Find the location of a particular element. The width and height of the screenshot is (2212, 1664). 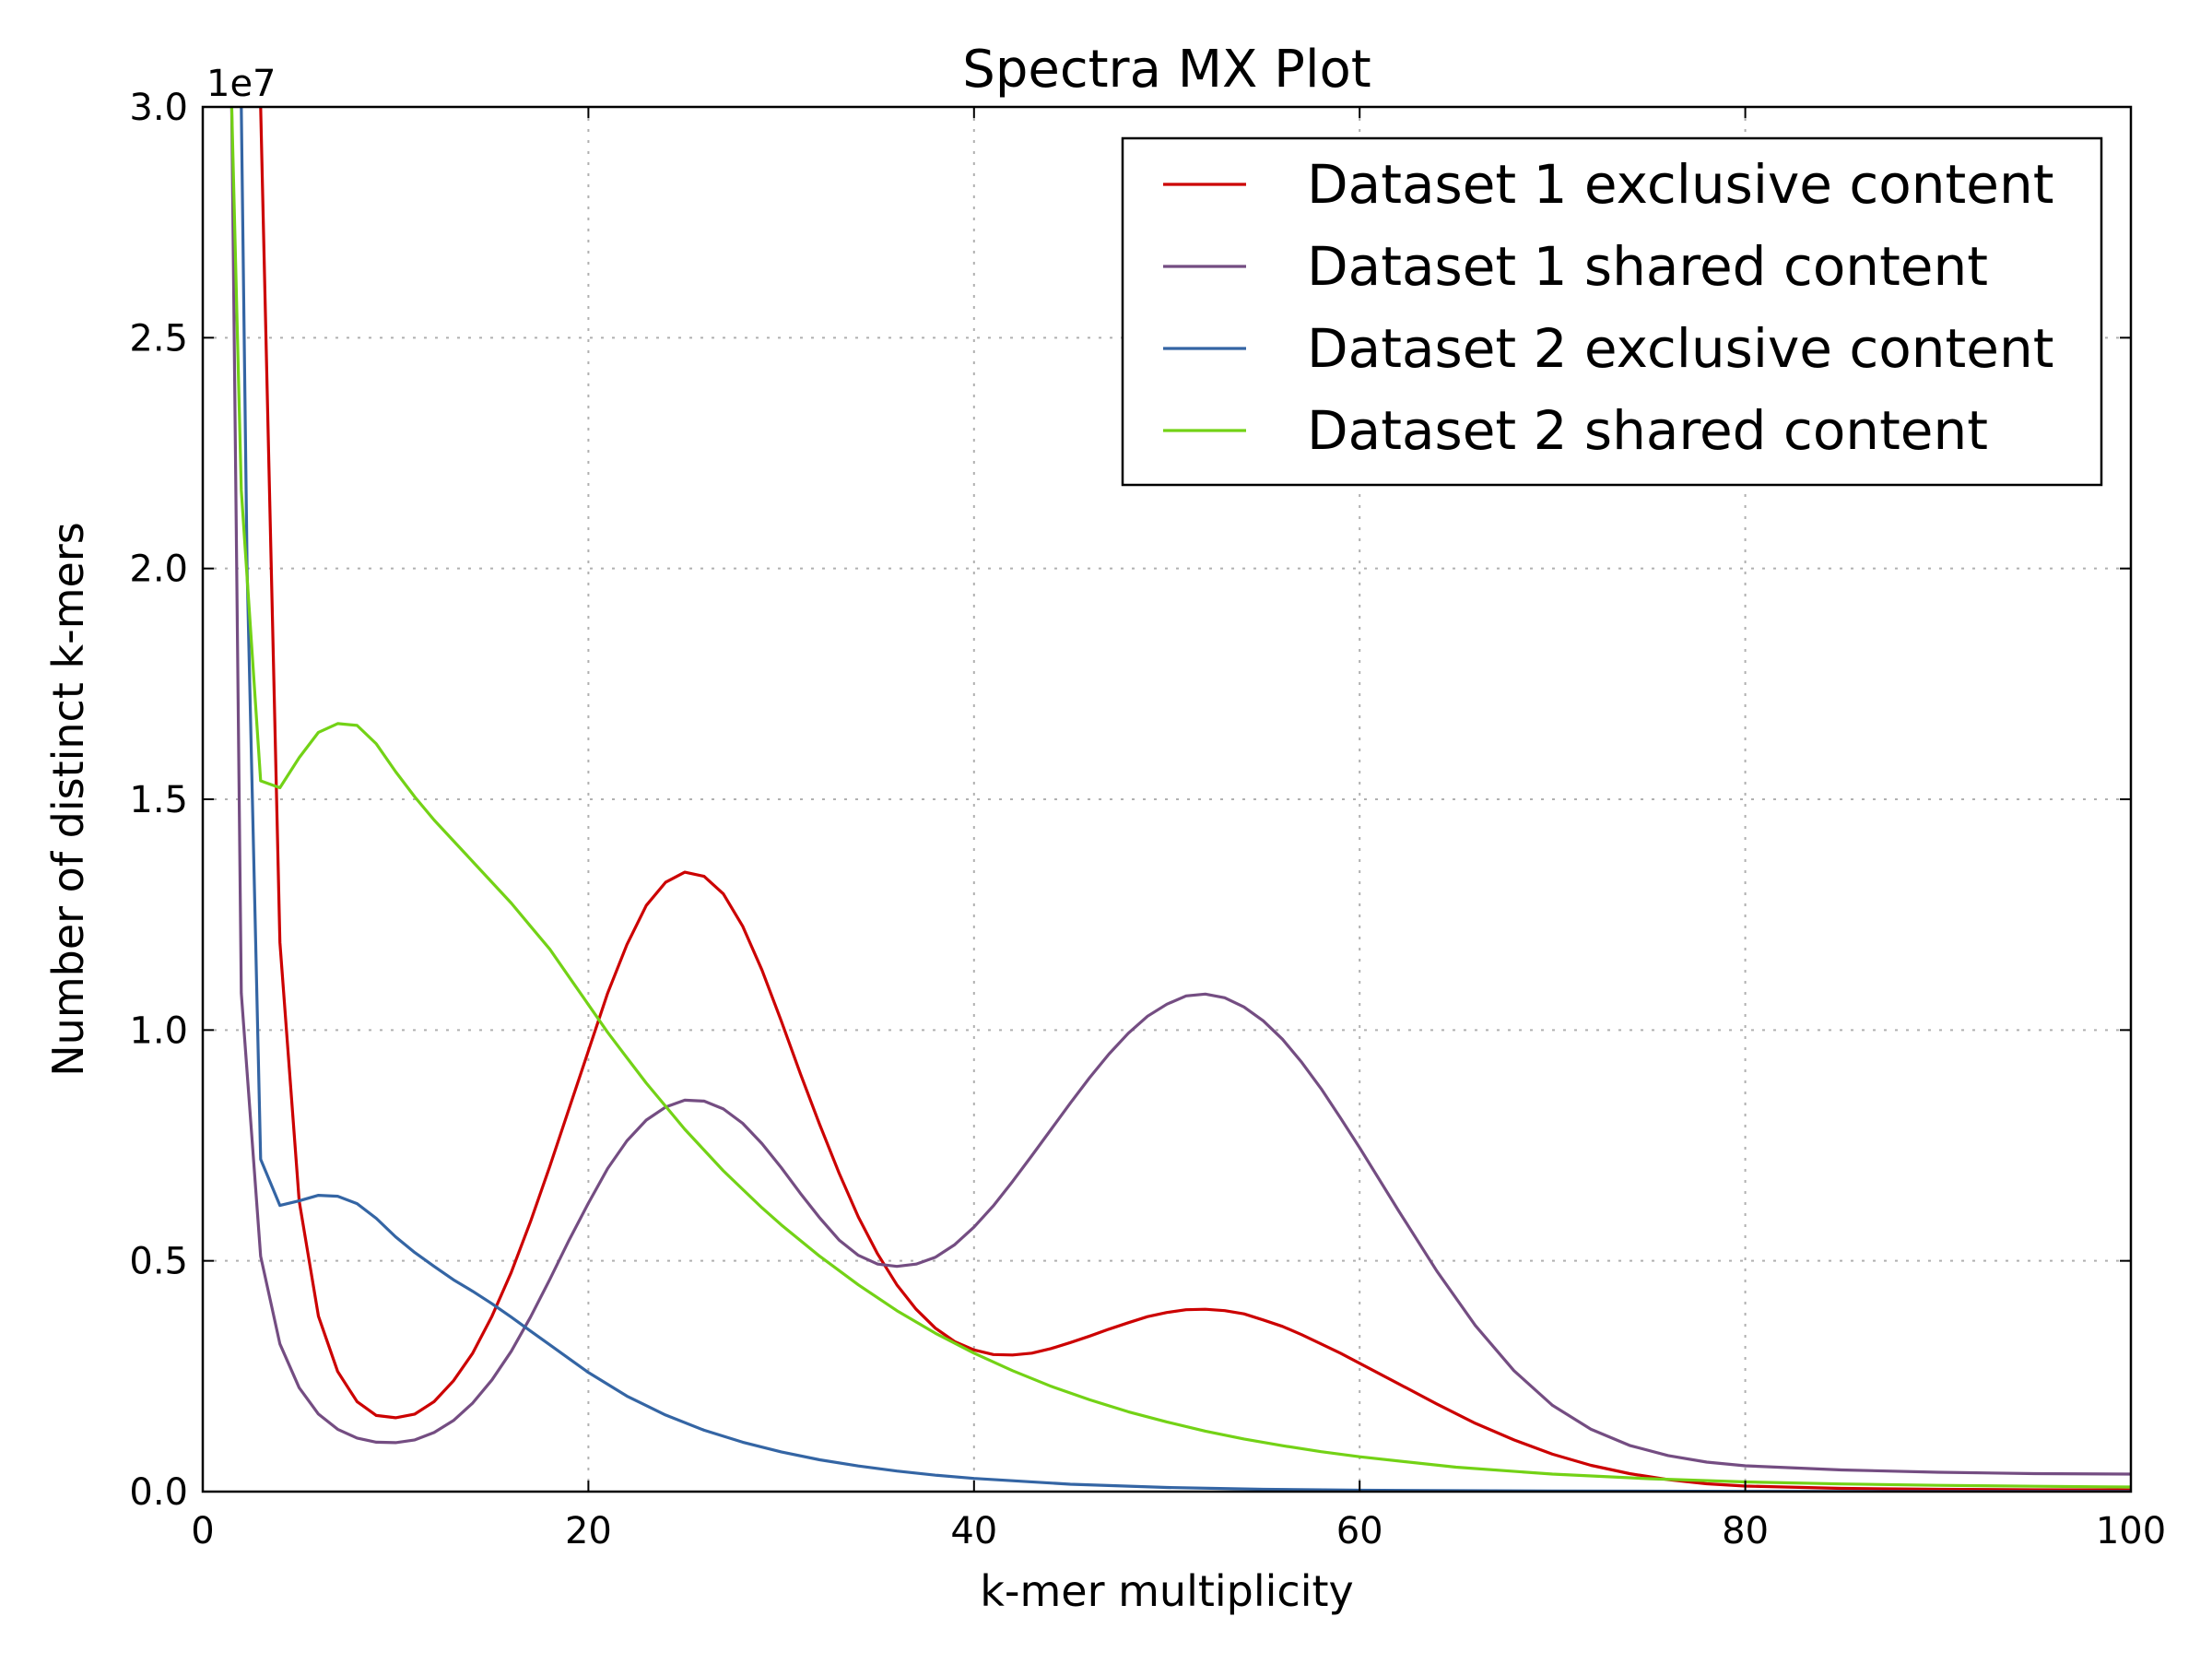

y-tick-label: 2.0 is located at coordinates (158, 570).